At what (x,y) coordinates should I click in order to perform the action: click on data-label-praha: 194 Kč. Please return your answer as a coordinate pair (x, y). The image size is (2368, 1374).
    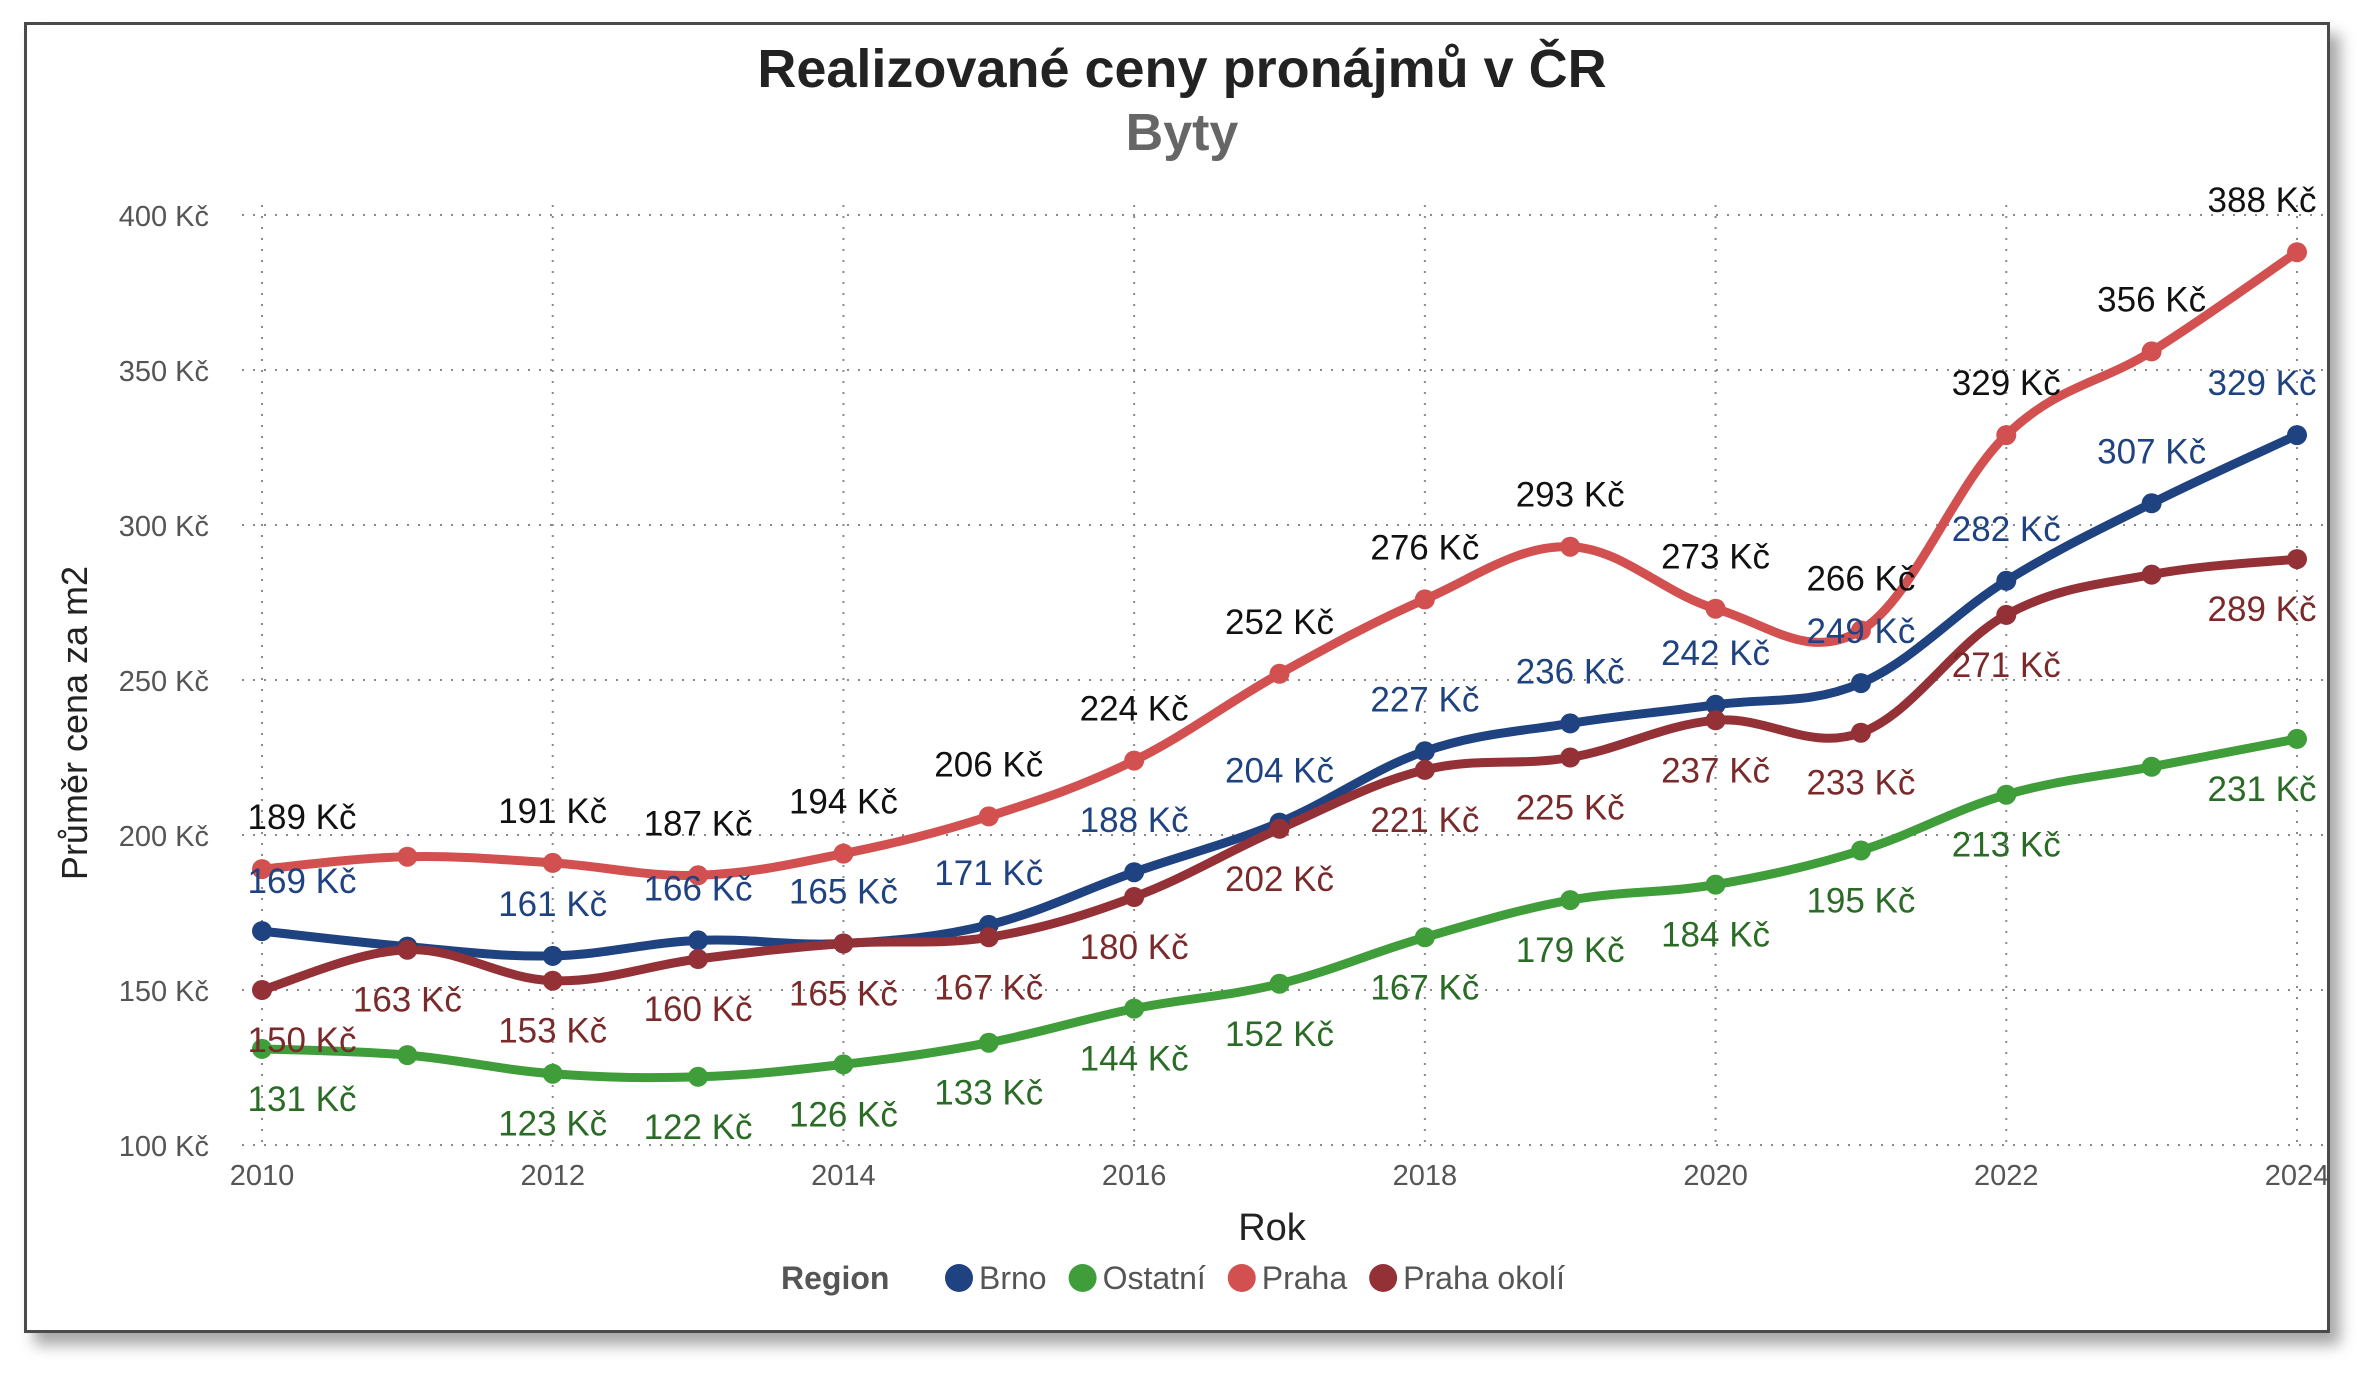
    Looking at the image, I should click on (843, 802).